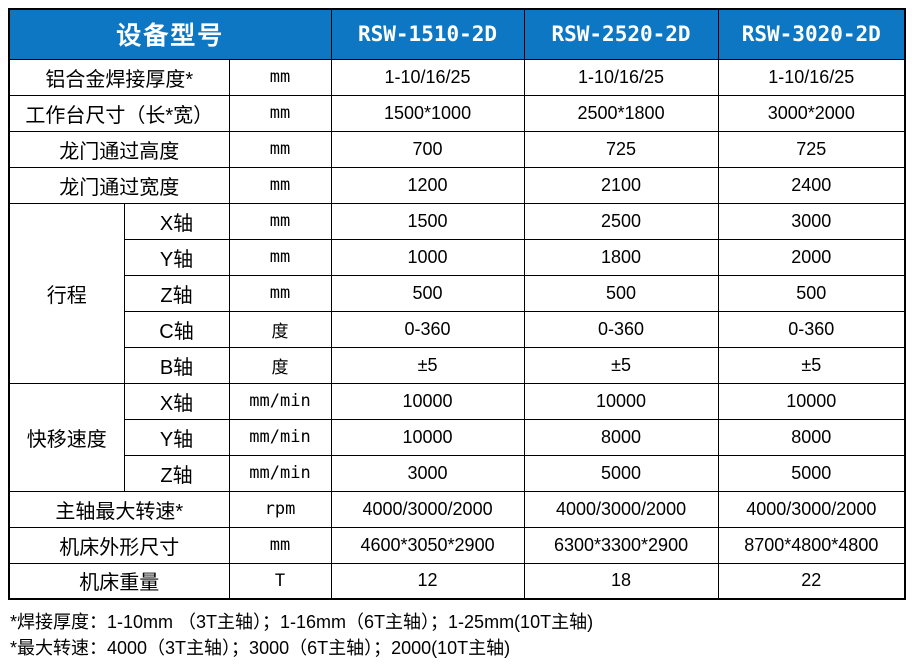  I want to click on row-label: 龙门通过宽度, so click(119, 185).